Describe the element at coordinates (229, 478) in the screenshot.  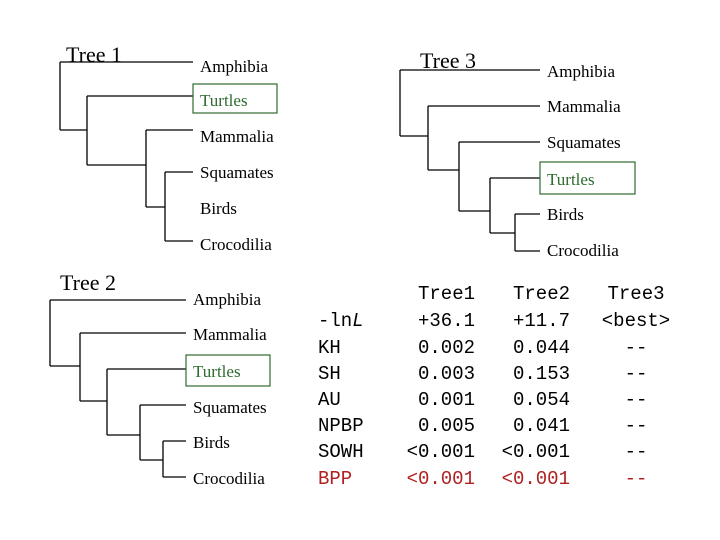
I see `tree-2-leaf: Crocodilia` at that location.